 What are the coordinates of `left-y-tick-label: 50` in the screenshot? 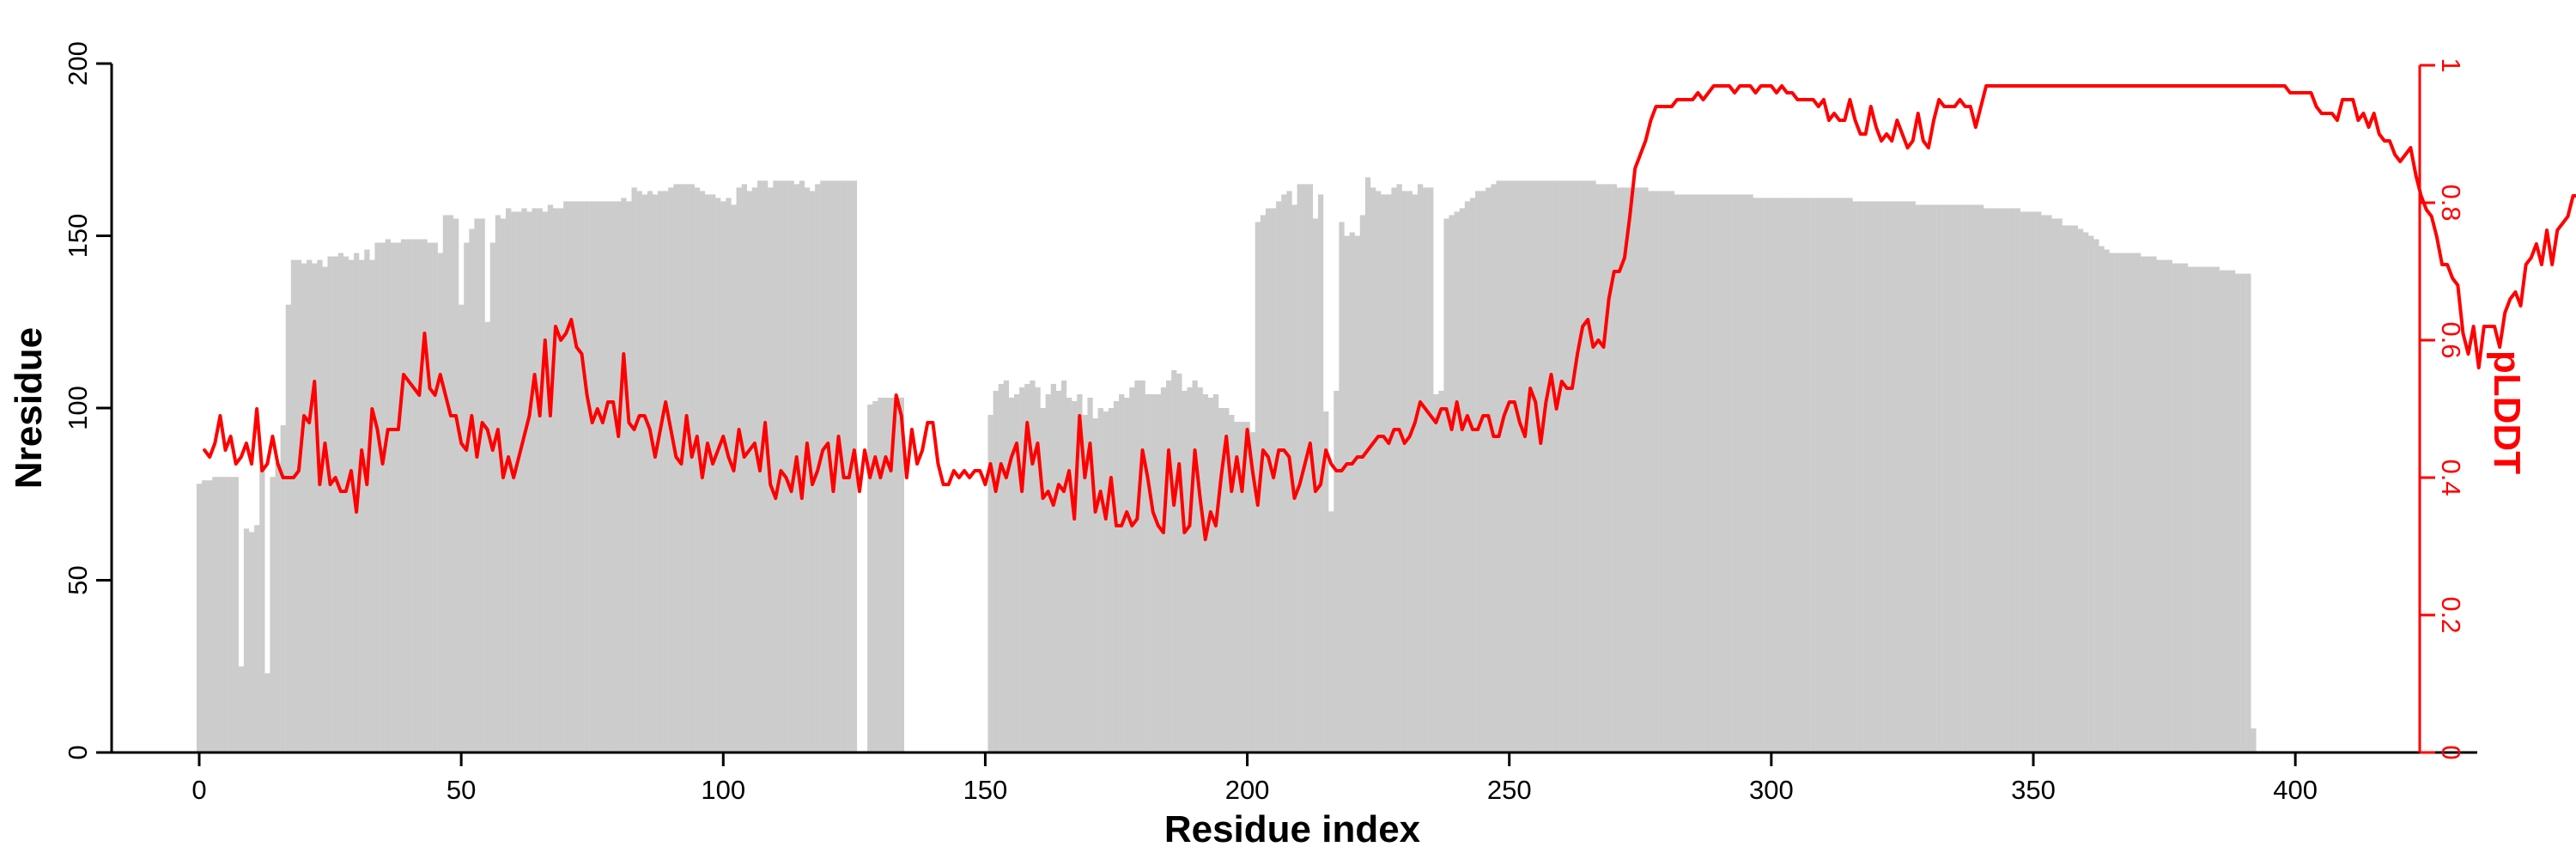 It's located at (78, 580).